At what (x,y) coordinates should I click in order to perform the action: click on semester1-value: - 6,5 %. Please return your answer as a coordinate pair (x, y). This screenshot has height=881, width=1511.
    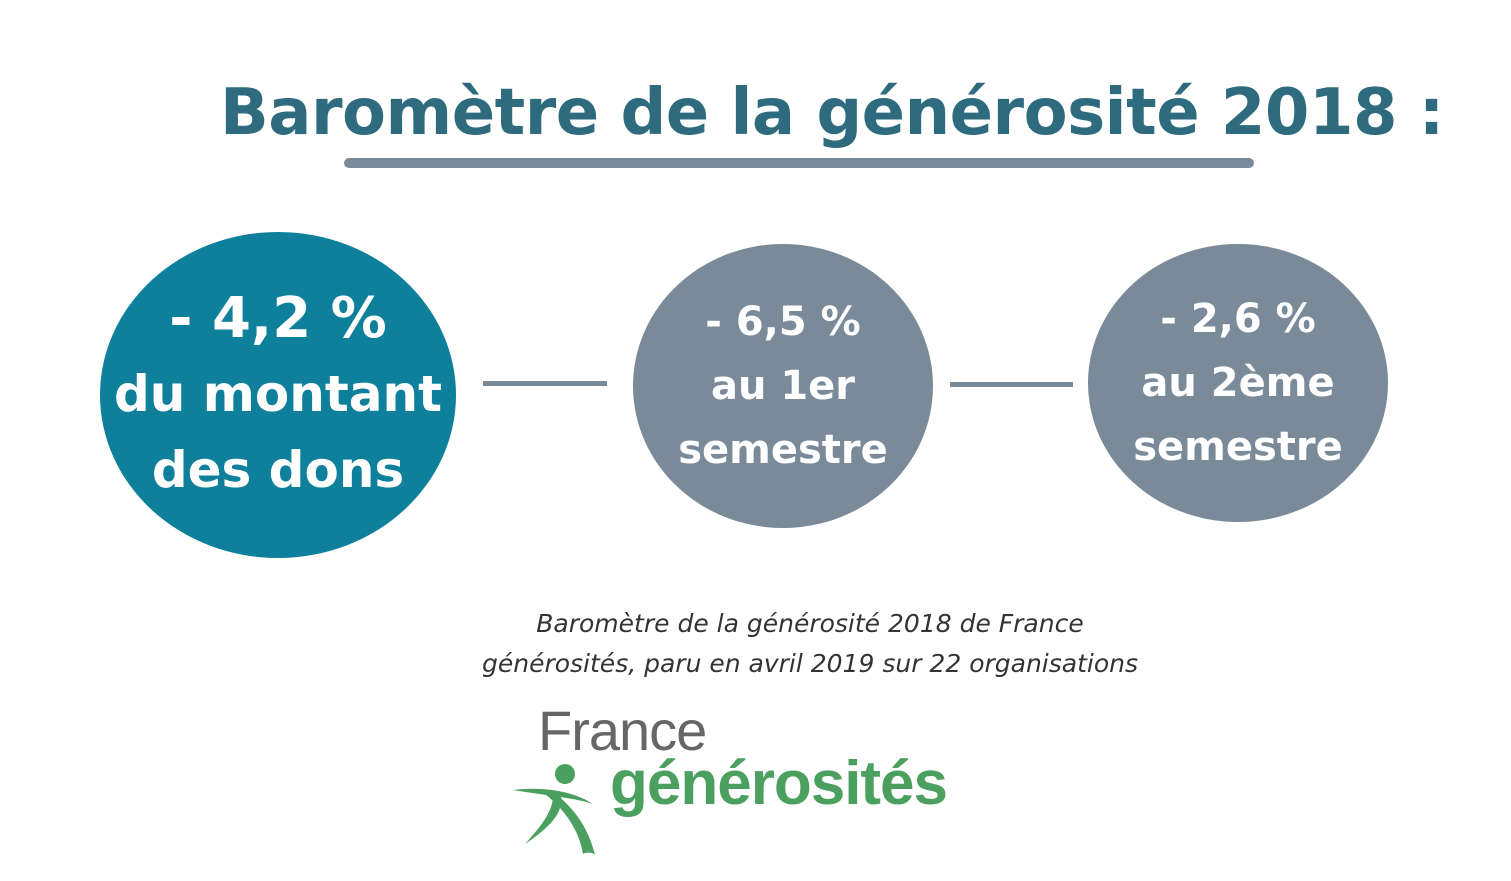
    Looking at the image, I should click on (783, 322).